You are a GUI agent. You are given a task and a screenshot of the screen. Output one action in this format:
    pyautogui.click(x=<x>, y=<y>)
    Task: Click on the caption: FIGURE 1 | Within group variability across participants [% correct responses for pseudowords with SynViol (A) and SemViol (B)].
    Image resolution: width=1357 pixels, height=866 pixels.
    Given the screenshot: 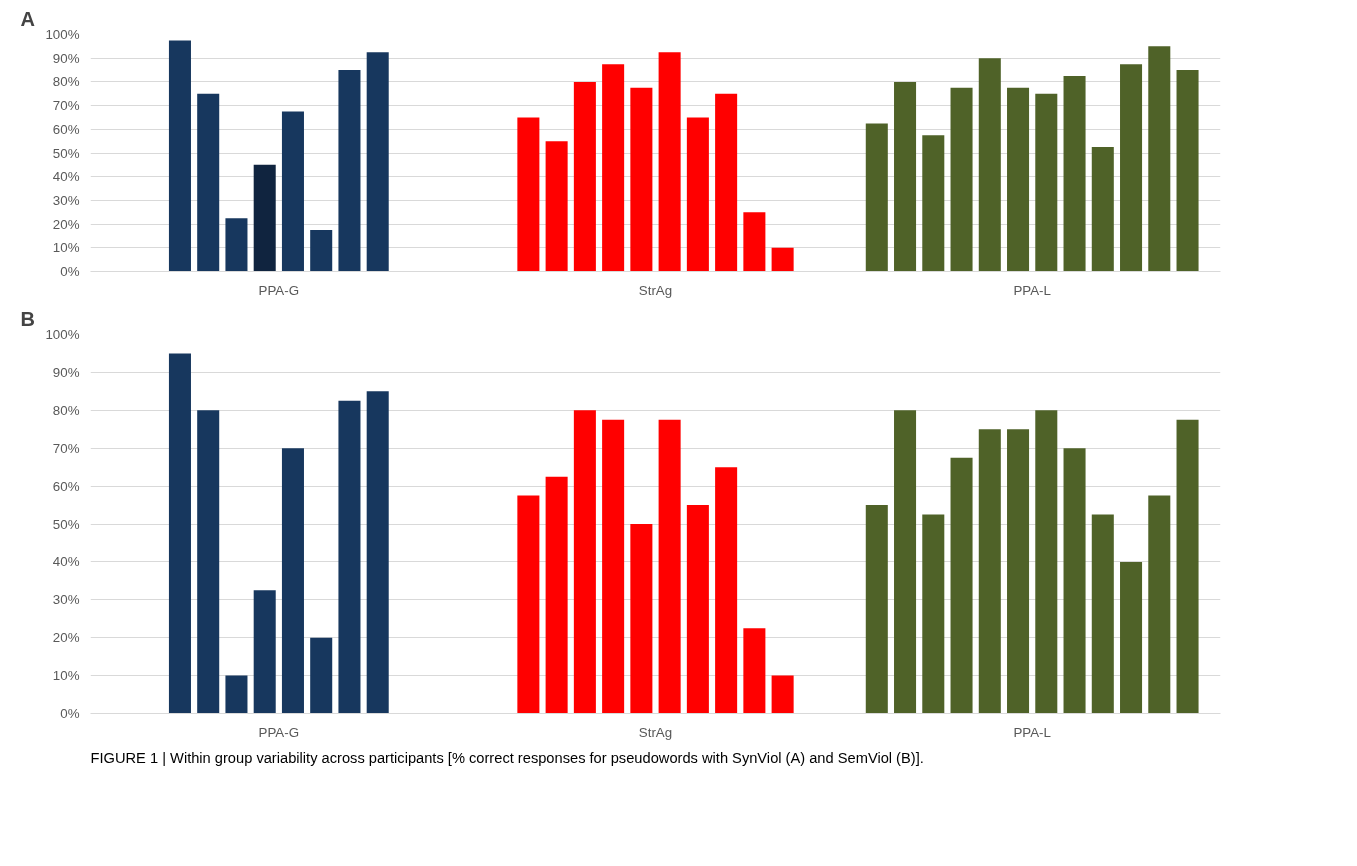 What is the action you would take?
    pyautogui.click(x=507, y=757)
    